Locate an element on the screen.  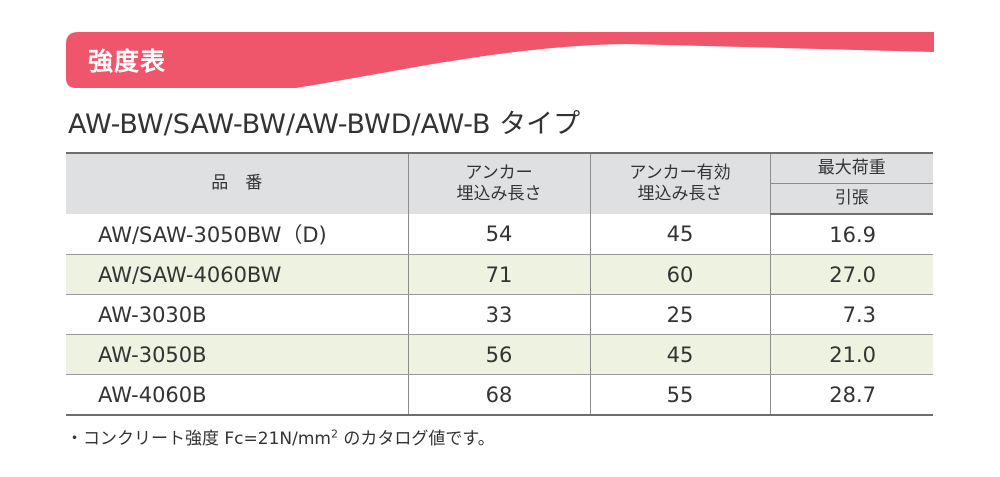
header-tension: 引張 is located at coordinates (851, 199).